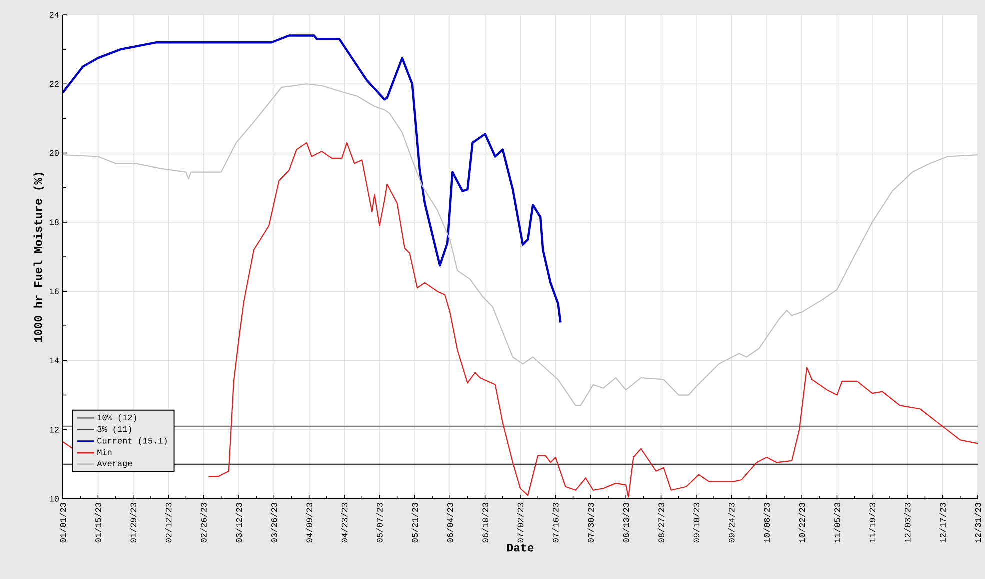 This screenshot has width=985, height=579. I want to click on legend-label: Average, so click(114, 464).